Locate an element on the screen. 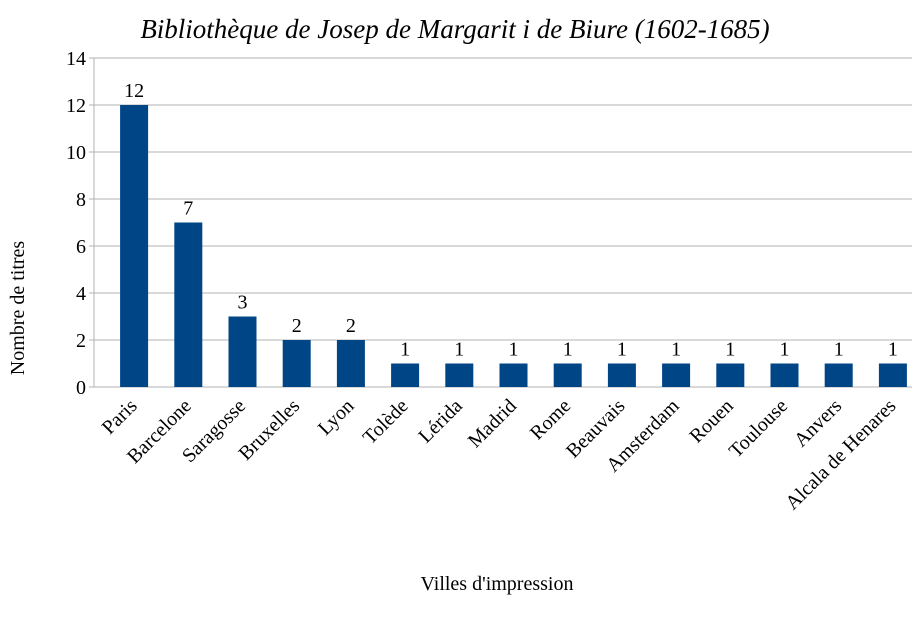 The image size is (913, 626). y-axis-label: Nombre de titres is located at coordinates (18, 308).